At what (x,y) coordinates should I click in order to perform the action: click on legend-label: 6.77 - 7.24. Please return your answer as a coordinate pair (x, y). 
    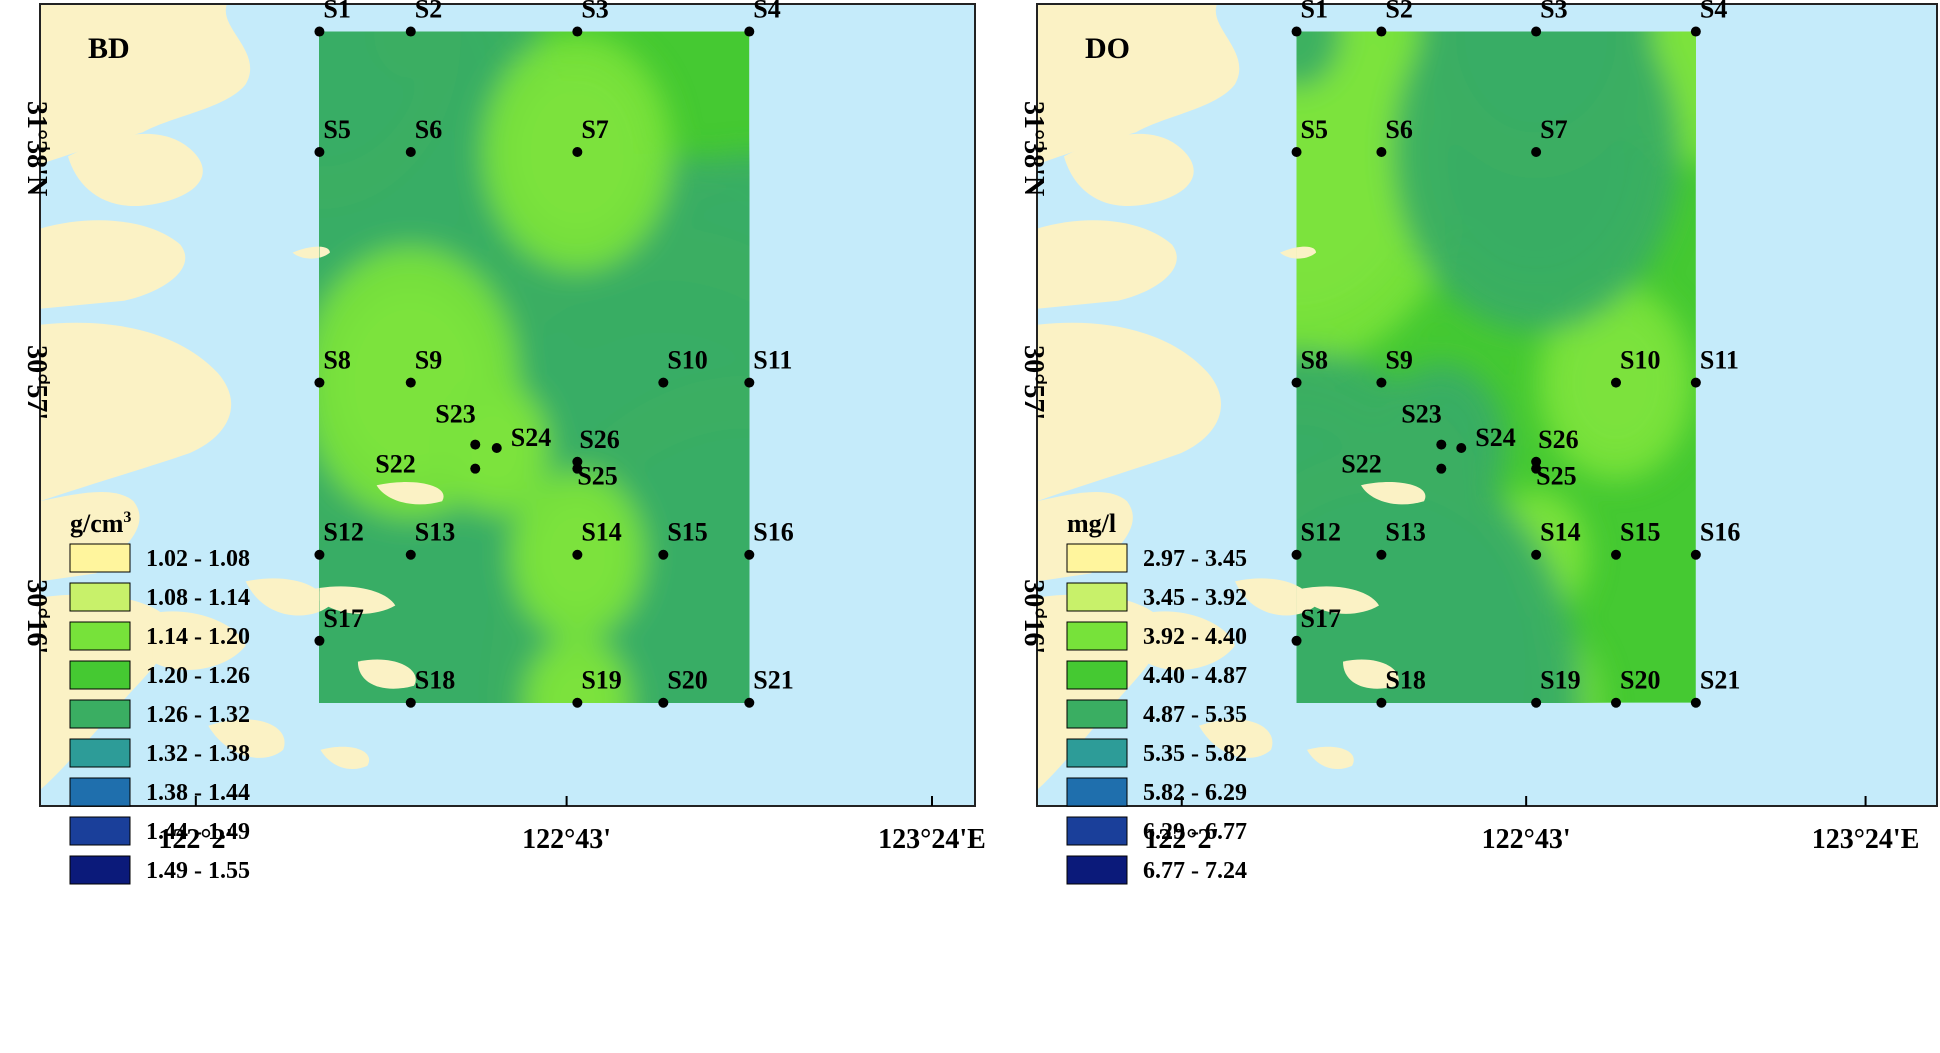
    Looking at the image, I should click on (1195, 871).